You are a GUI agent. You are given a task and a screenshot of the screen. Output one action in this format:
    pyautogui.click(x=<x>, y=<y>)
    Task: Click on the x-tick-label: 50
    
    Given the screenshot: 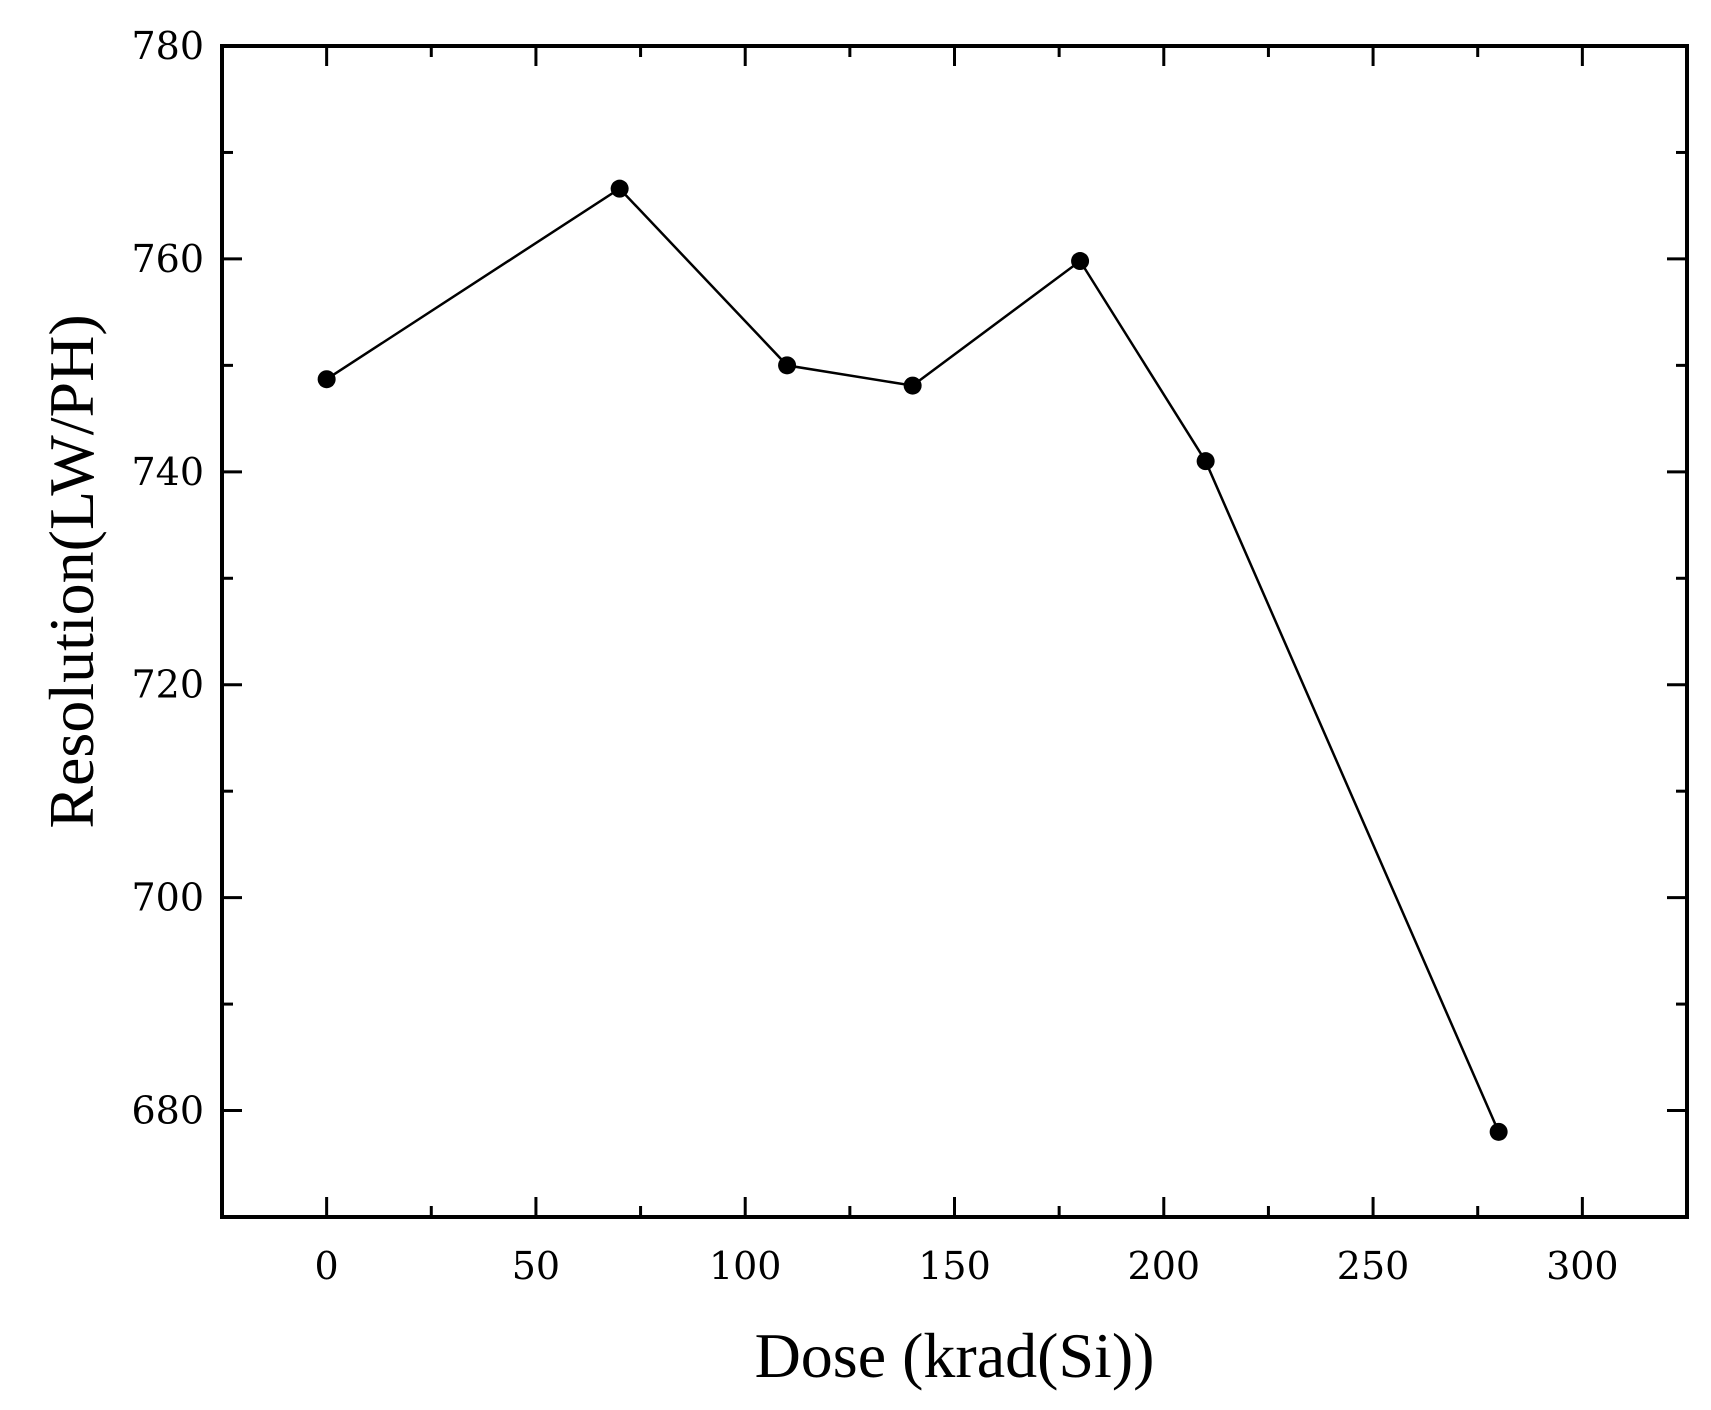 What is the action you would take?
    pyautogui.click(x=536, y=1266)
    